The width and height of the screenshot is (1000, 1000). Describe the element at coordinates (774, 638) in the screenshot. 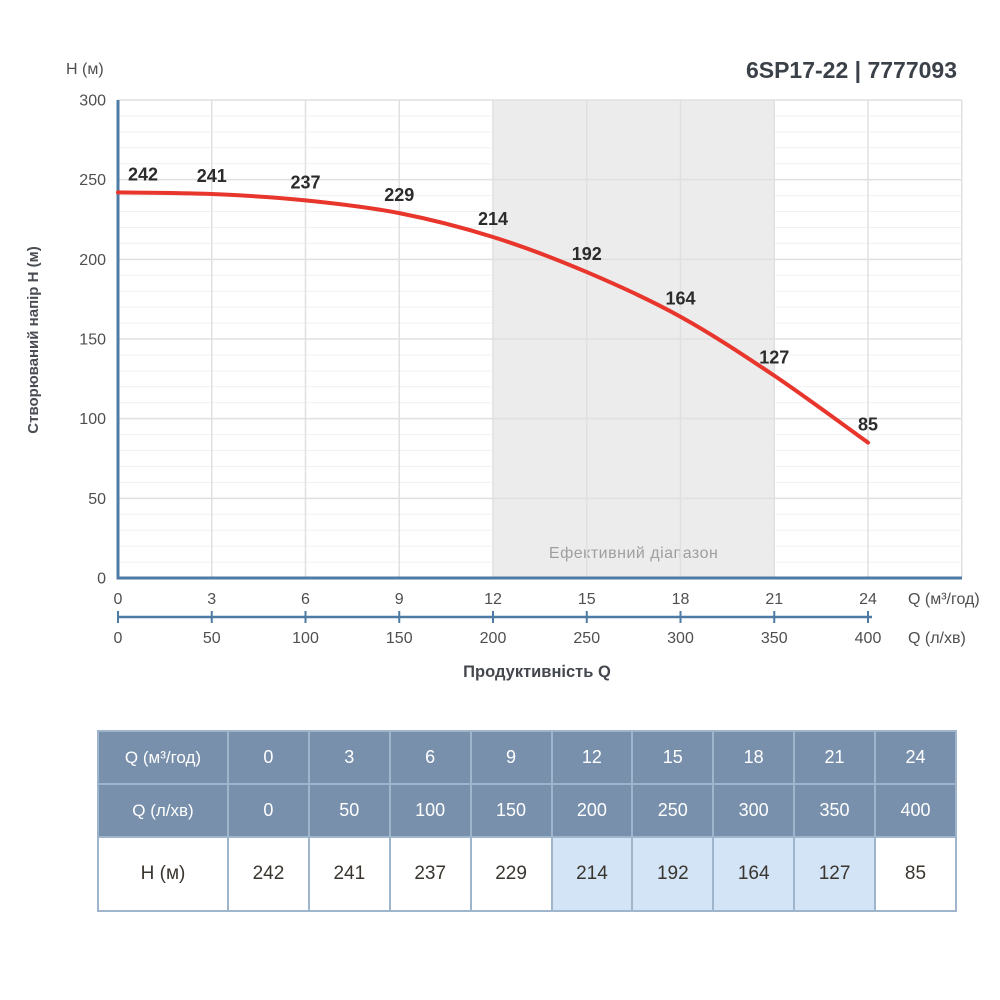

I see `x-tick-label-lmin: 350` at that location.